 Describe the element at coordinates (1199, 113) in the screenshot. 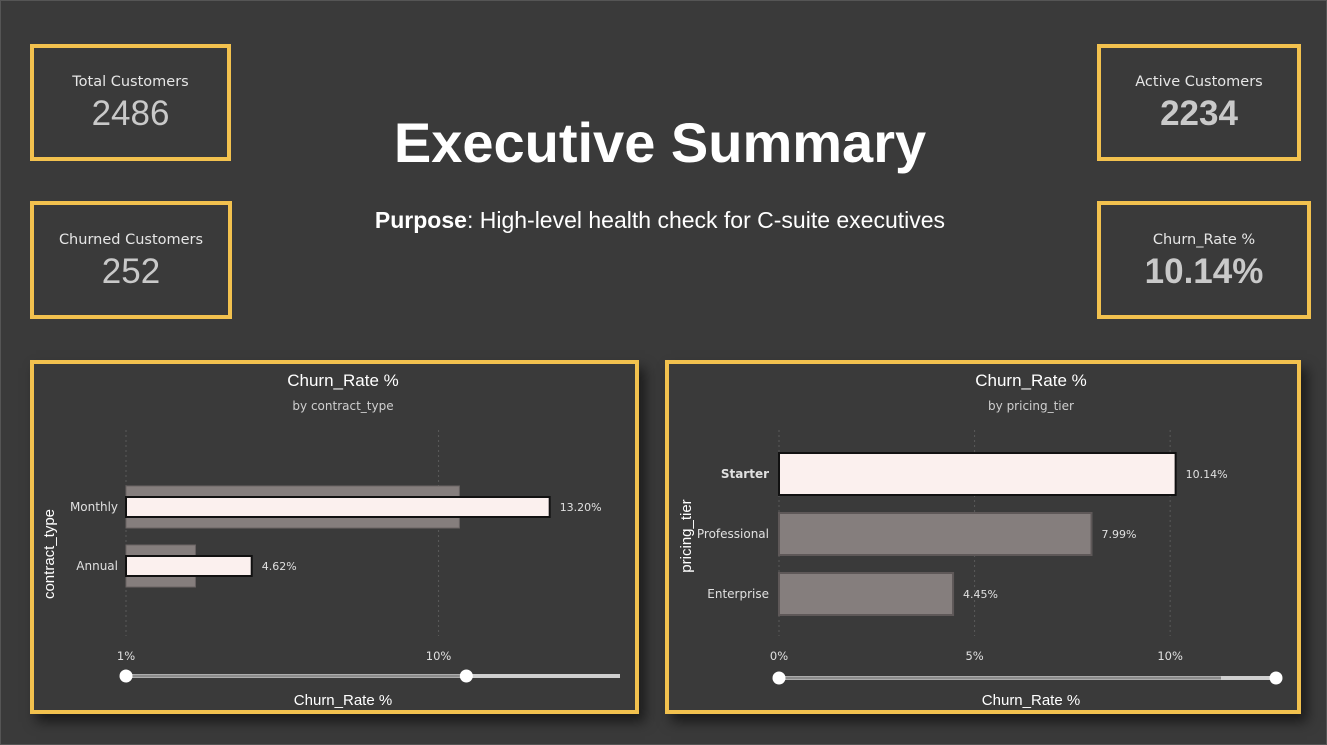

I see `kpi-value: 2234` at that location.